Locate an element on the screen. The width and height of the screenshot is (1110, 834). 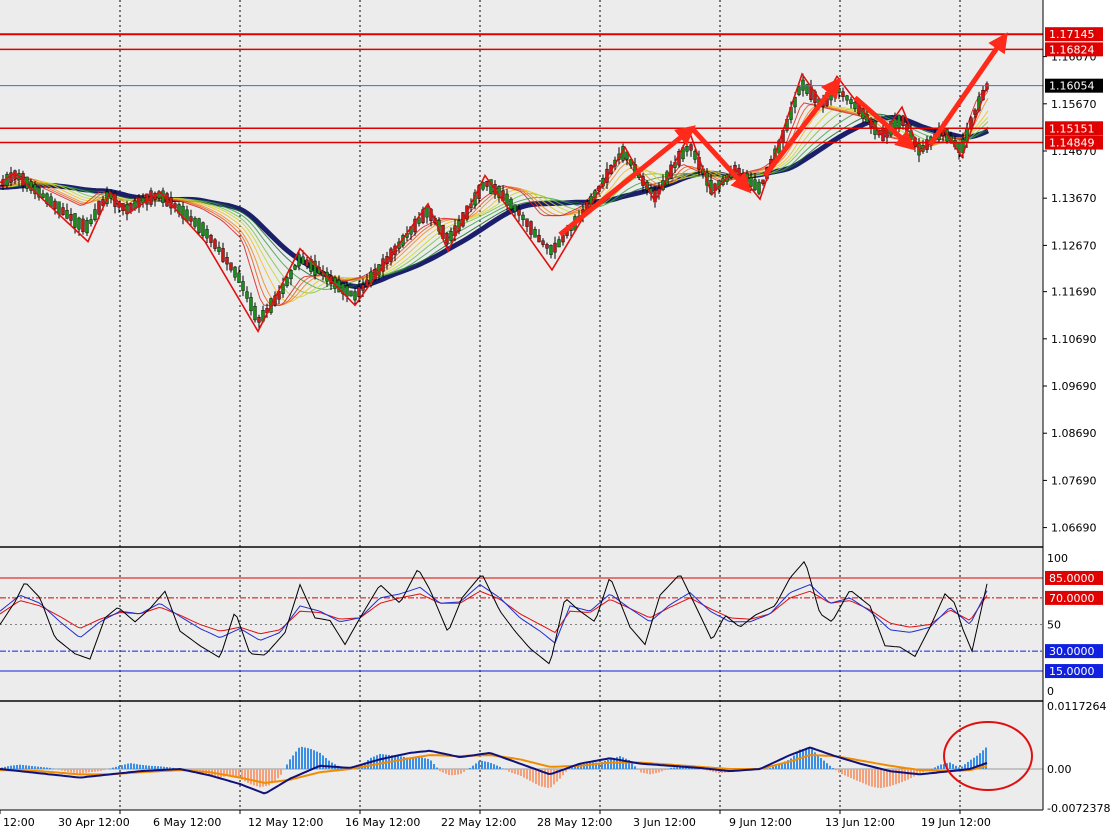
stoch-tag-box is located at coordinates (1074, 577).